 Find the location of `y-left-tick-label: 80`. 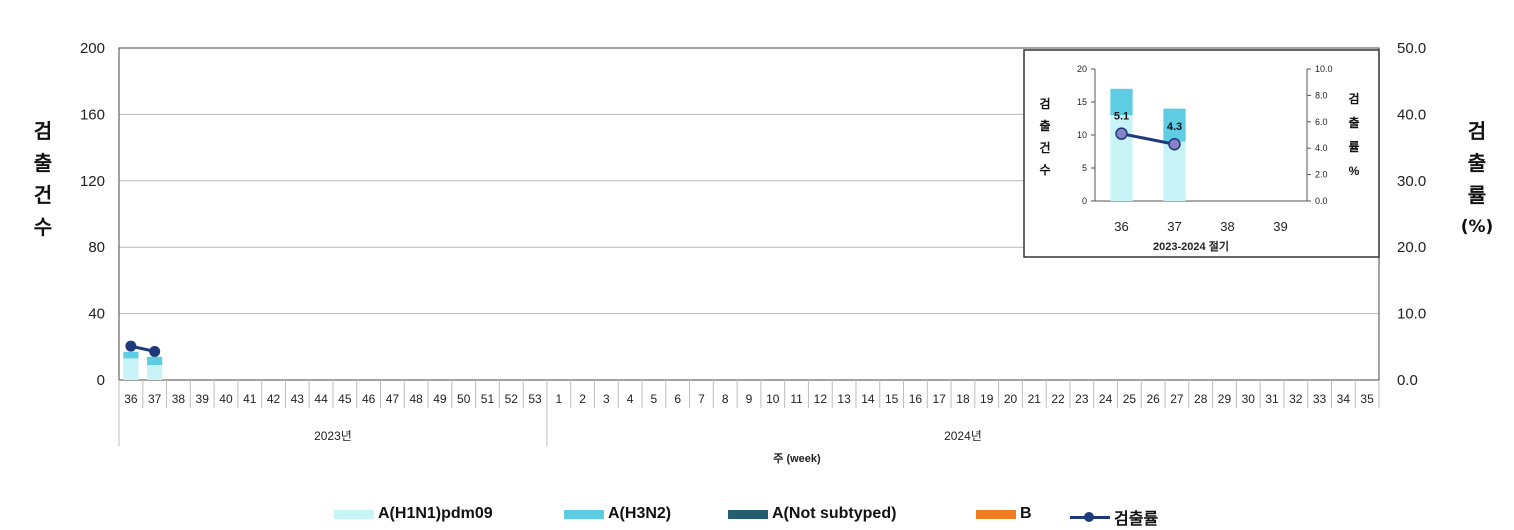

y-left-tick-label: 80 is located at coordinates (96, 247).